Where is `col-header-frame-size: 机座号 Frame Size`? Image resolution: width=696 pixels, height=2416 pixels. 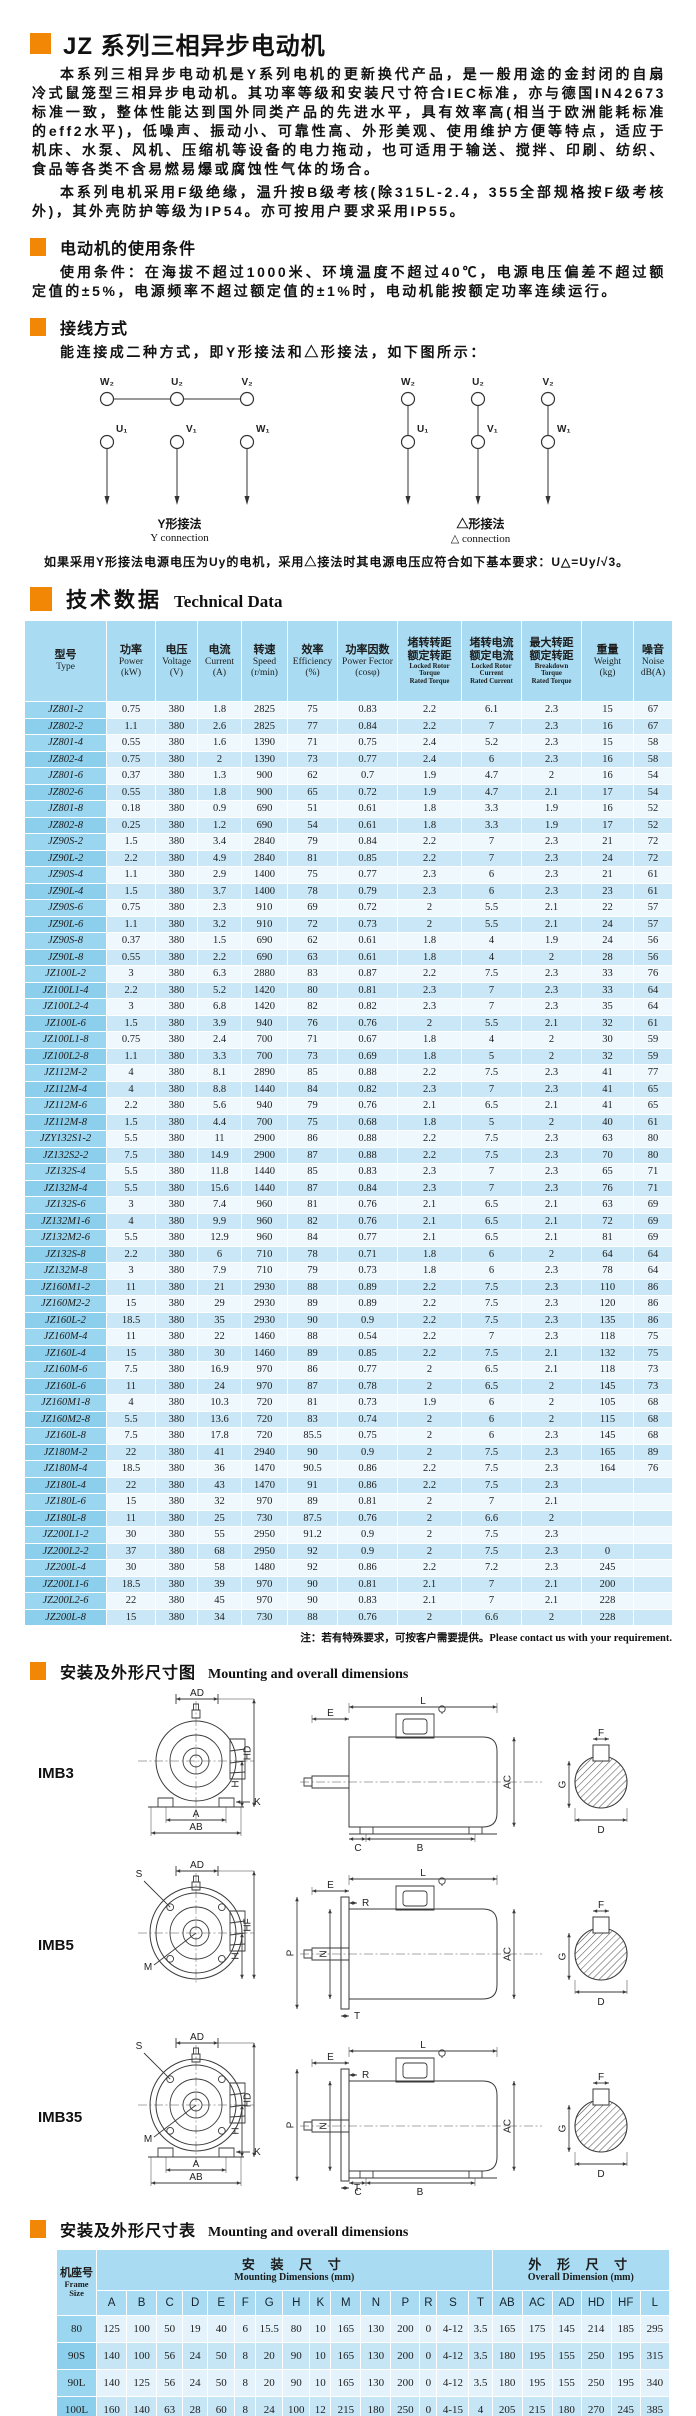
col-header-frame-size: 机座号 Frame Size is located at coordinates (76, 2282).